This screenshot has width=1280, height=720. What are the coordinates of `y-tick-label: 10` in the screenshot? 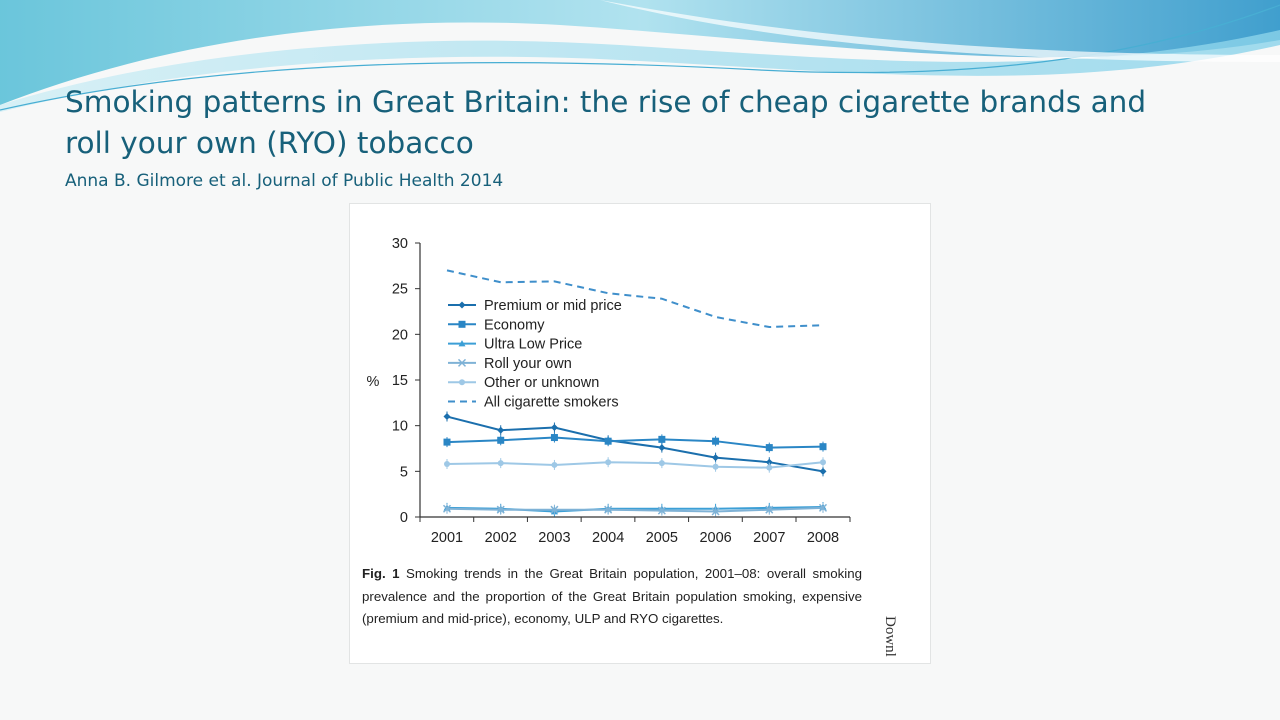 It's located at (400, 427).